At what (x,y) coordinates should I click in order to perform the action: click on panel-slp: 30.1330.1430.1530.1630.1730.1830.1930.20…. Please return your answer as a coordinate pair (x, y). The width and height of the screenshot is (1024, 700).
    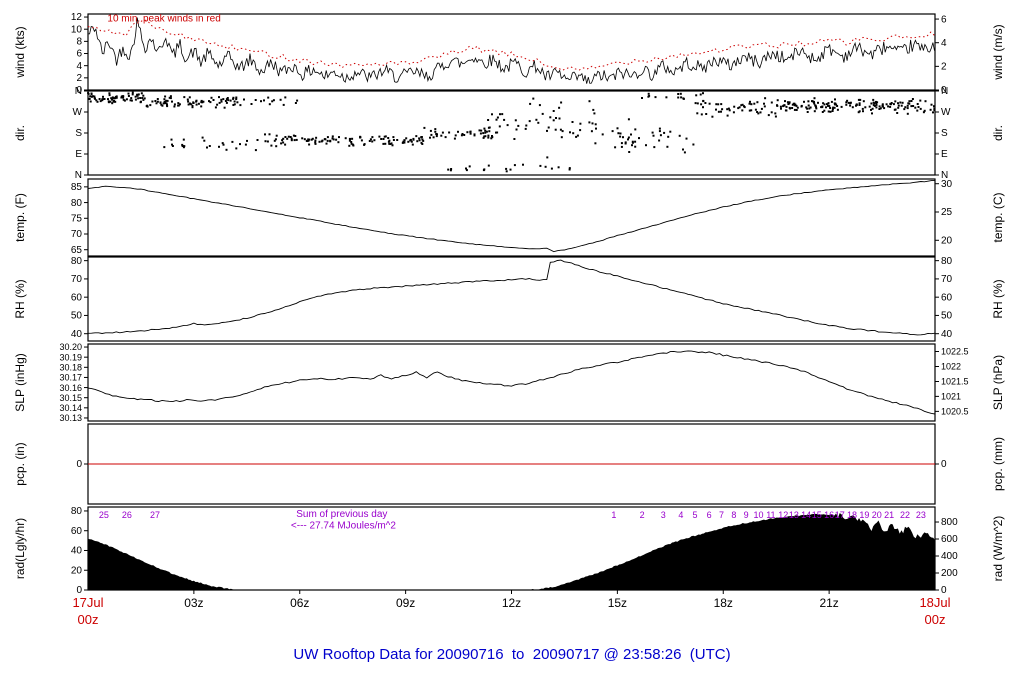
    Looking at the image, I should click on (509, 382).